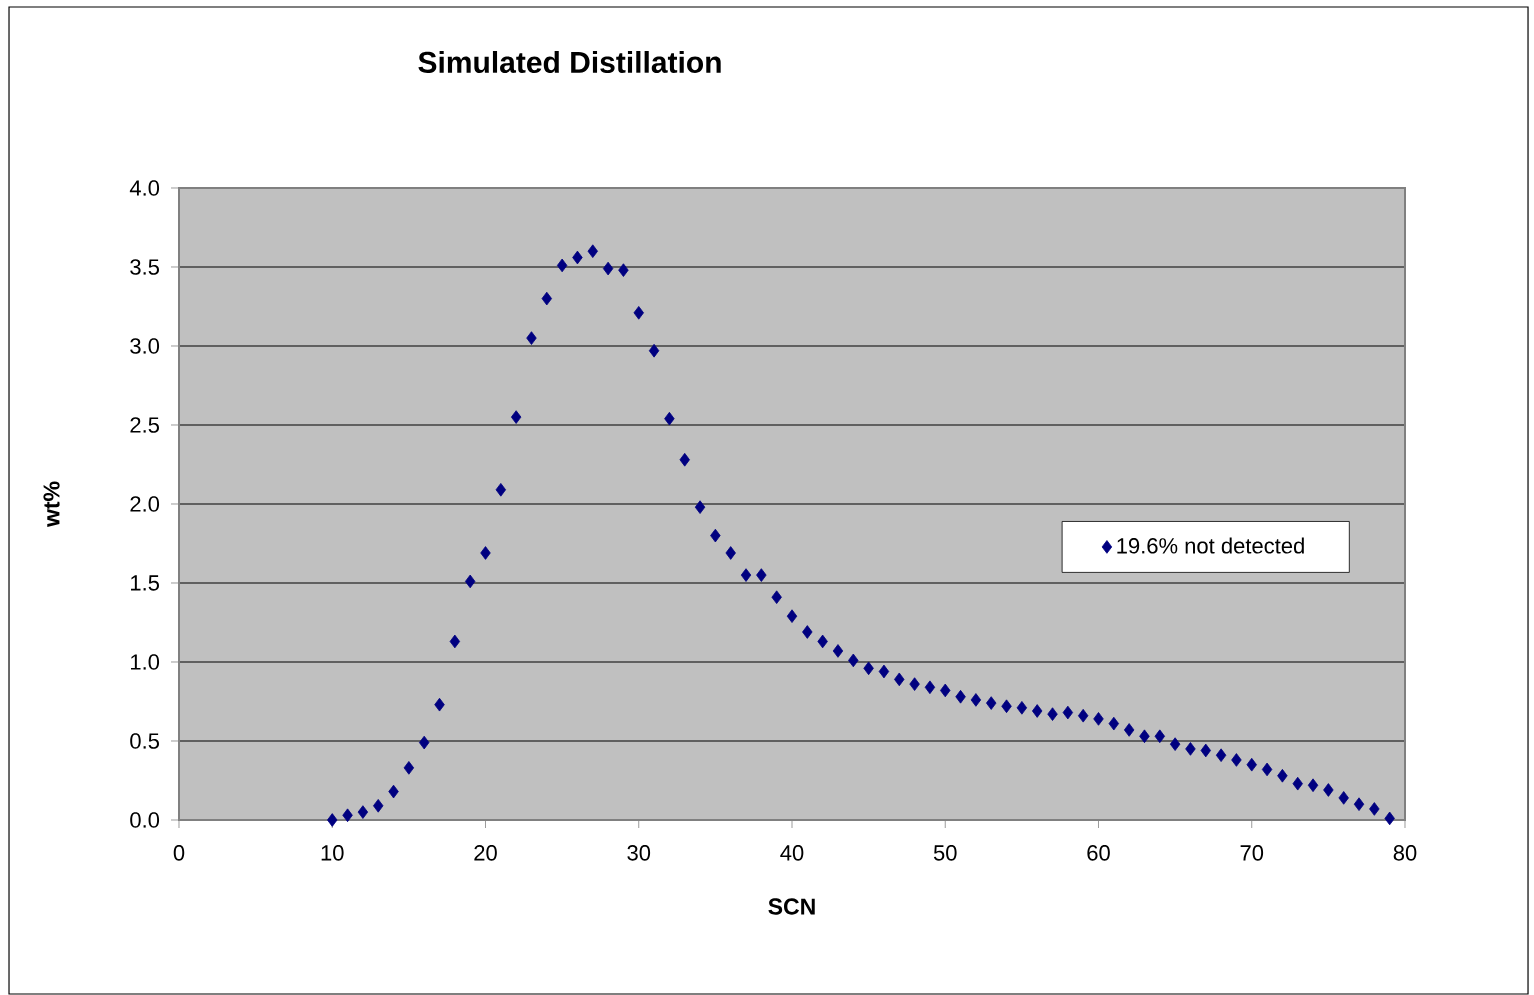 Image resolution: width=1534 pixels, height=995 pixels. What do you see at coordinates (145, 583) in the screenshot?
I see `y-tick-label: 1.5` at bounding box center [145, 583].